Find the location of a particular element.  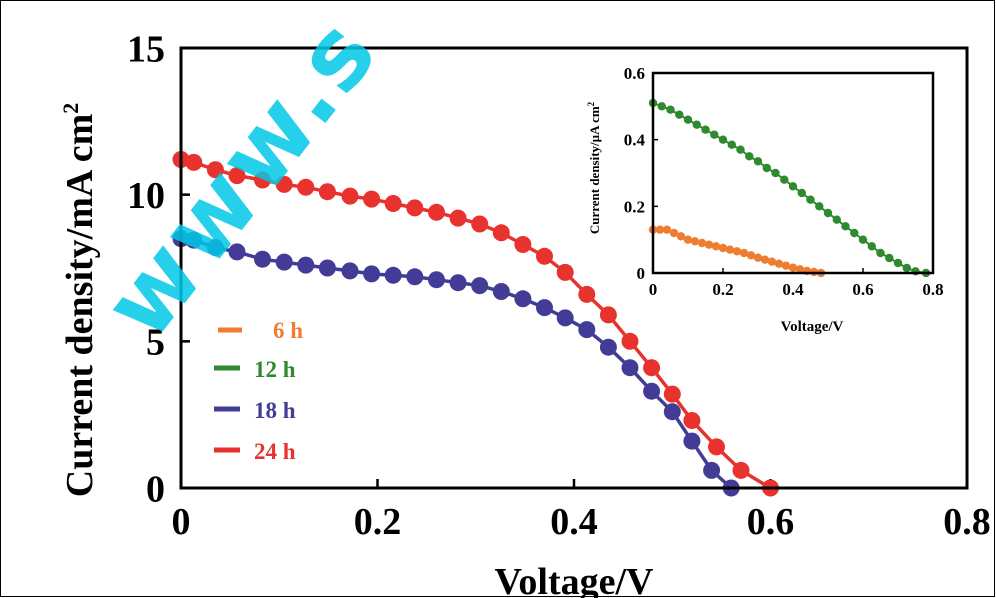

legend-label-18h: 18 h is located at coordinates (275, 410).